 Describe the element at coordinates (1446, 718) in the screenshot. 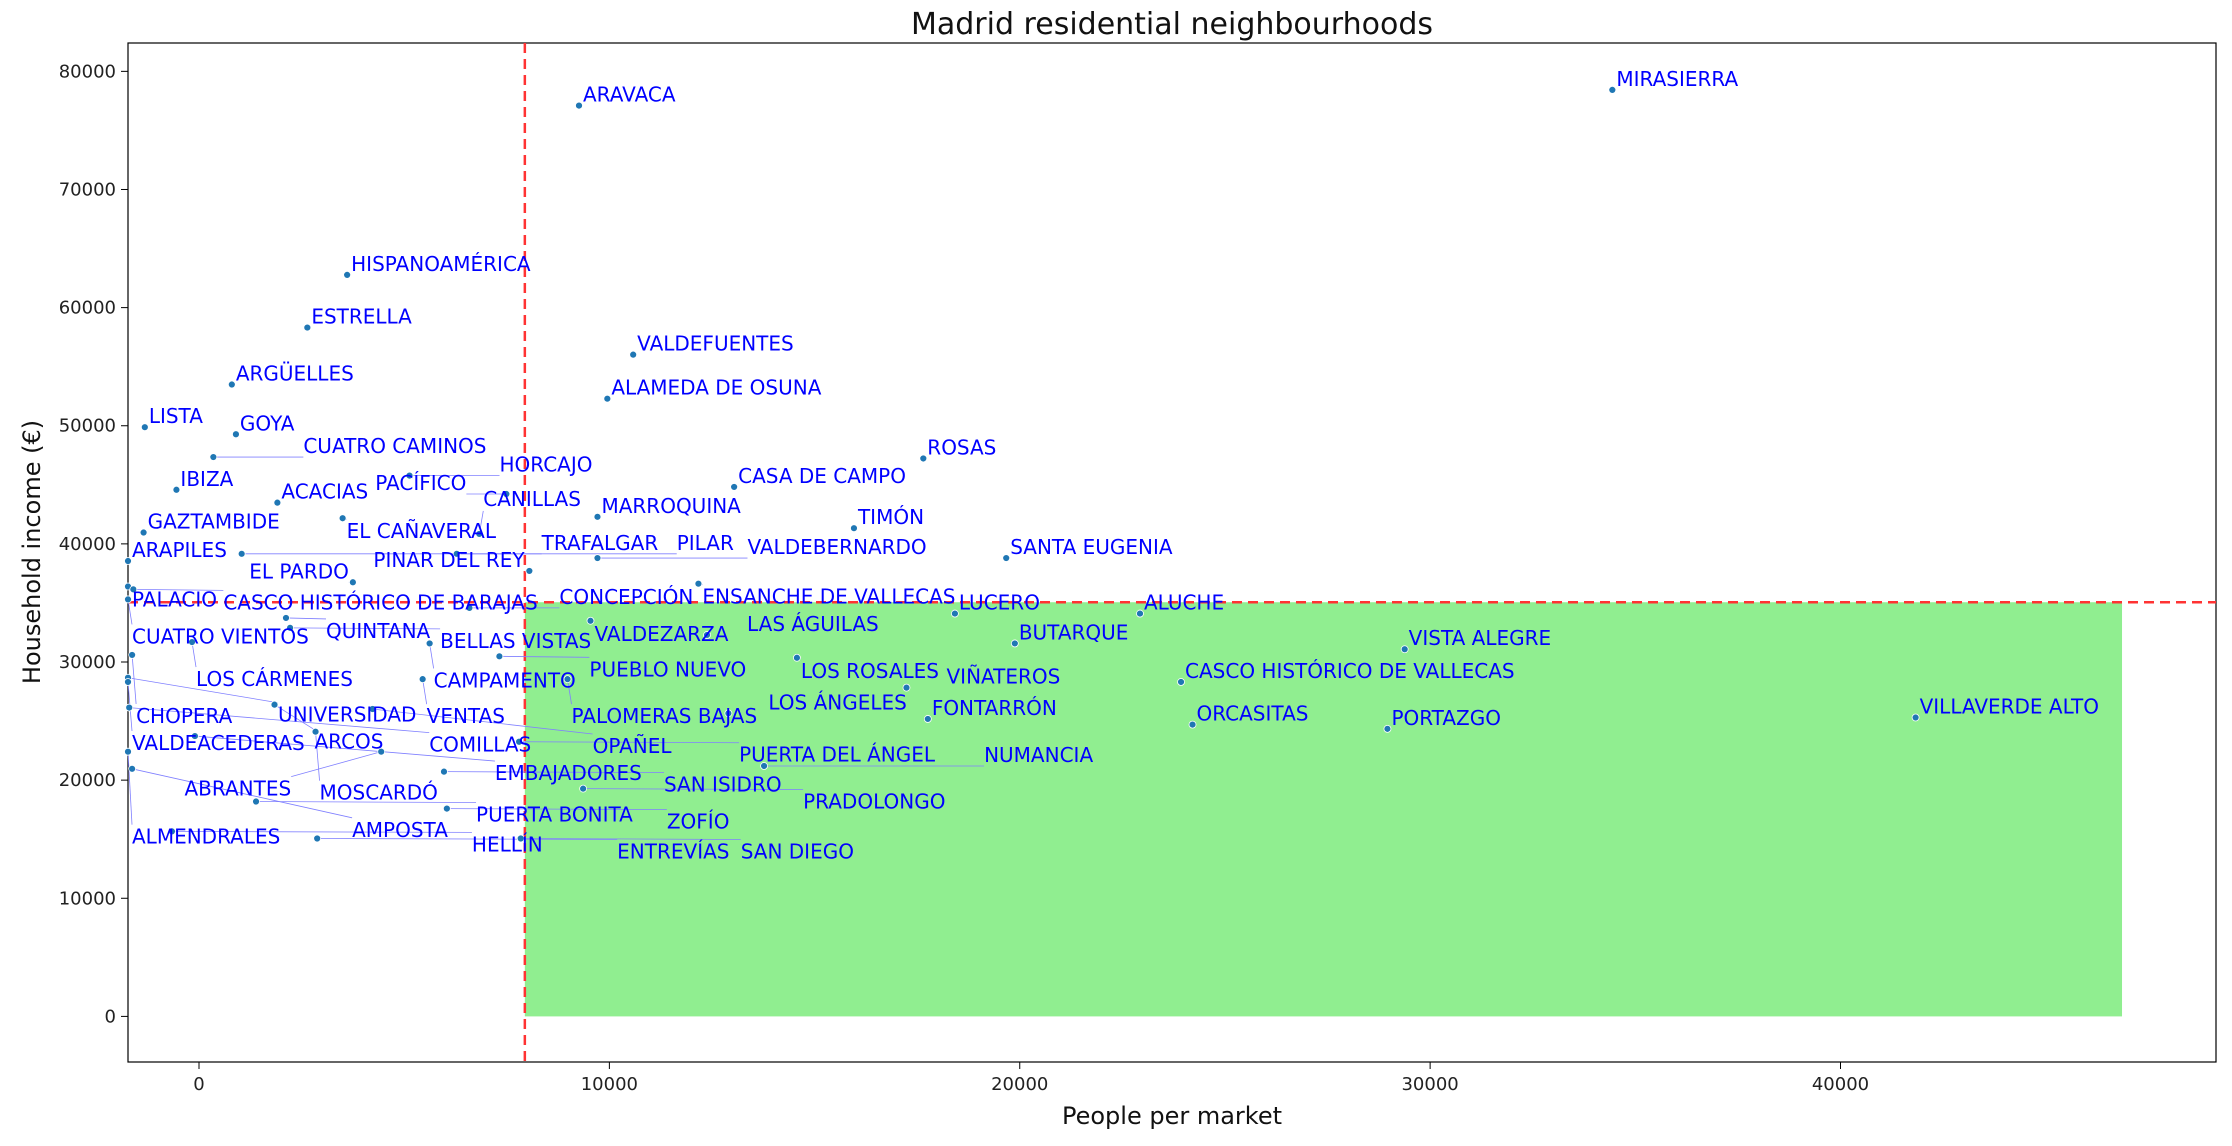

I see `point-label: PORTAZGO` at that location.